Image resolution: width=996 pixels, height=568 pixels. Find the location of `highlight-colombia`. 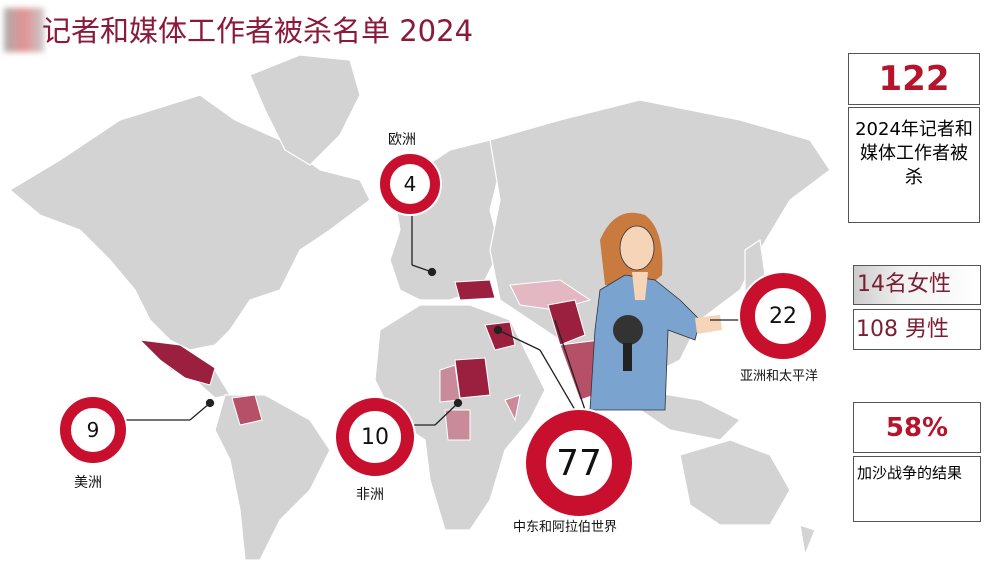

highlight-colombia is located at coordinates (247, 410).